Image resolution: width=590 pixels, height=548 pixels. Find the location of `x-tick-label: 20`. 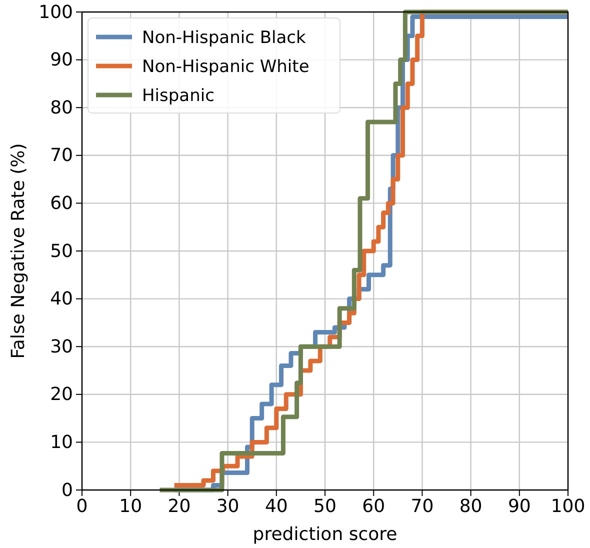

x-tick-label: 20 is located at coordinates (179, 506).